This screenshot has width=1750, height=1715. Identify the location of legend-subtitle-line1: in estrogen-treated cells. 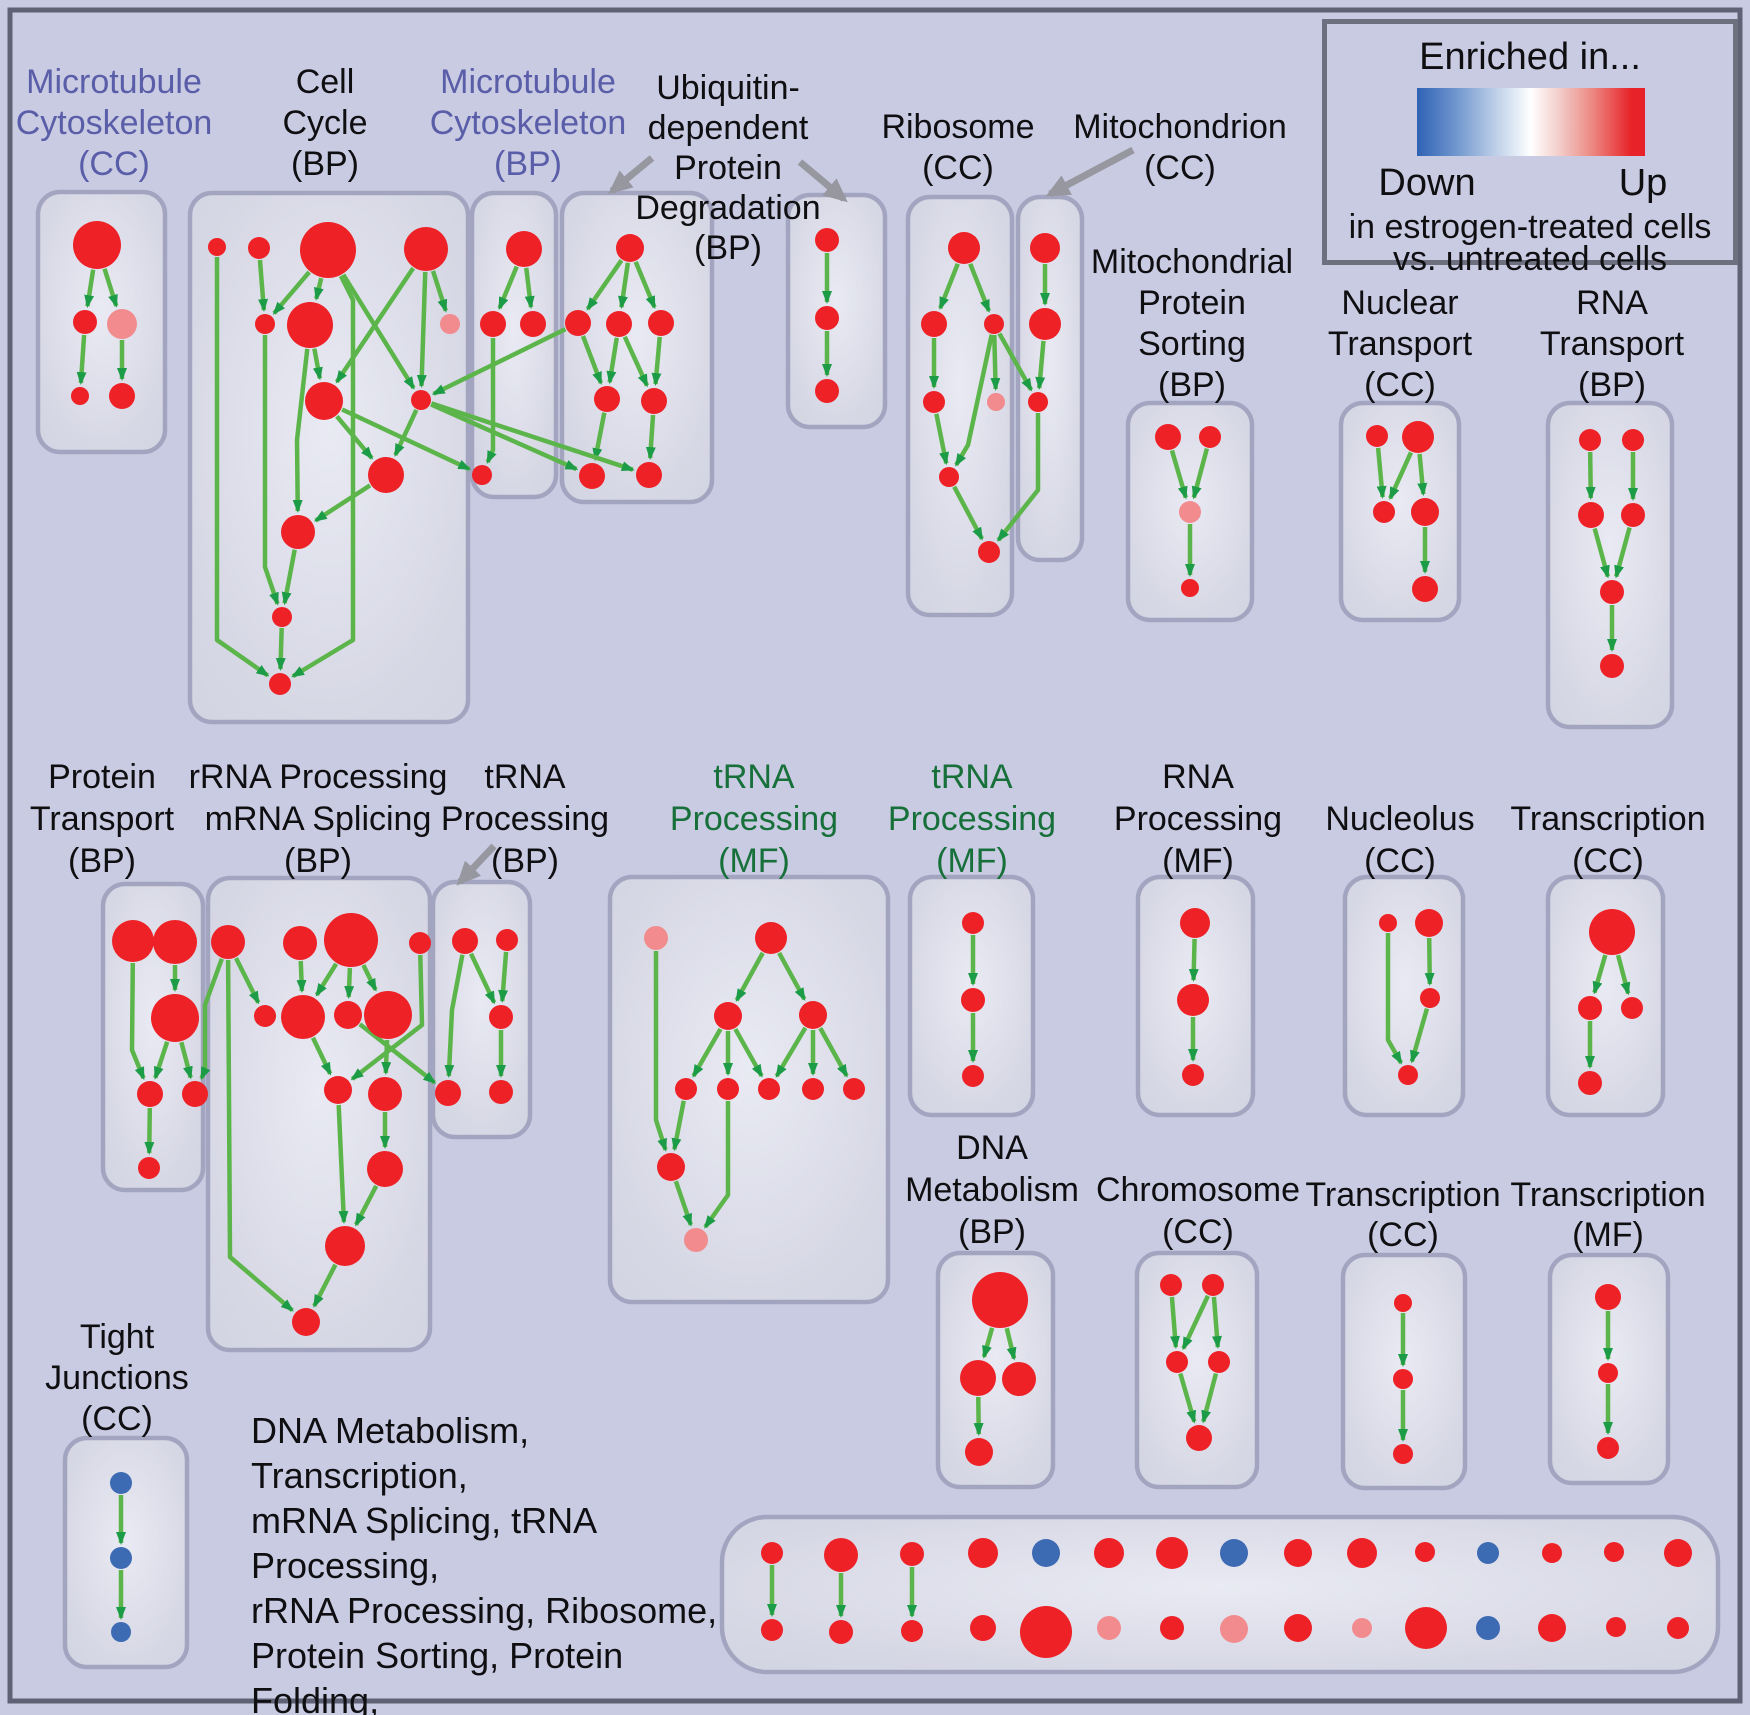
(1530, 227).